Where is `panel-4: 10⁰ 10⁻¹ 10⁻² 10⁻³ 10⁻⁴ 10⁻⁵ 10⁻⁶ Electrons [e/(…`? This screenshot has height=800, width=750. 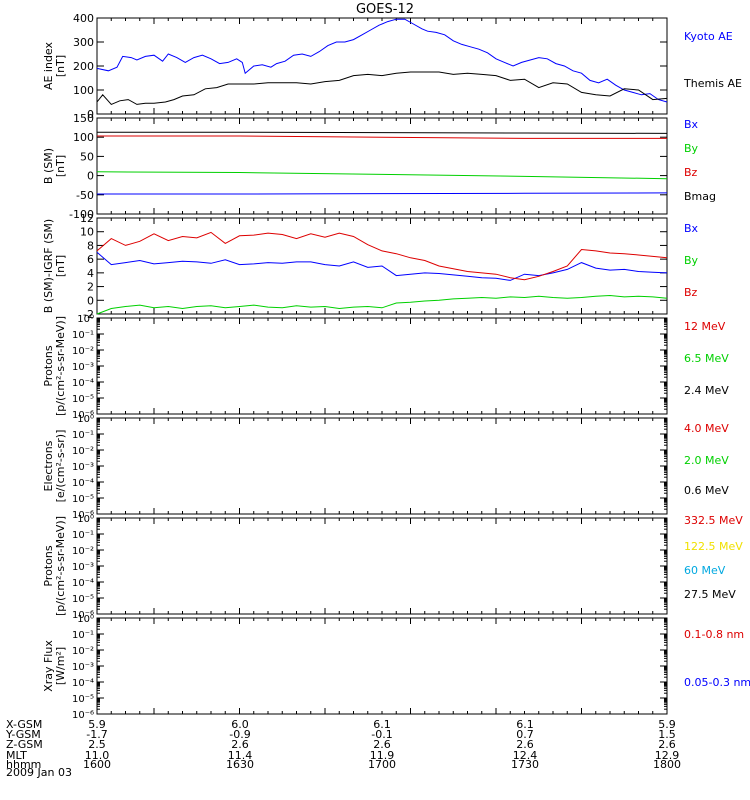
panel-4: 10⁰ 10⁻¹ 10⁻² 10⁻³ 10⁻⁴ 10⁻⁵ 10⁻⁶ Electrons [e/(… is located at coordinates (385, 467).